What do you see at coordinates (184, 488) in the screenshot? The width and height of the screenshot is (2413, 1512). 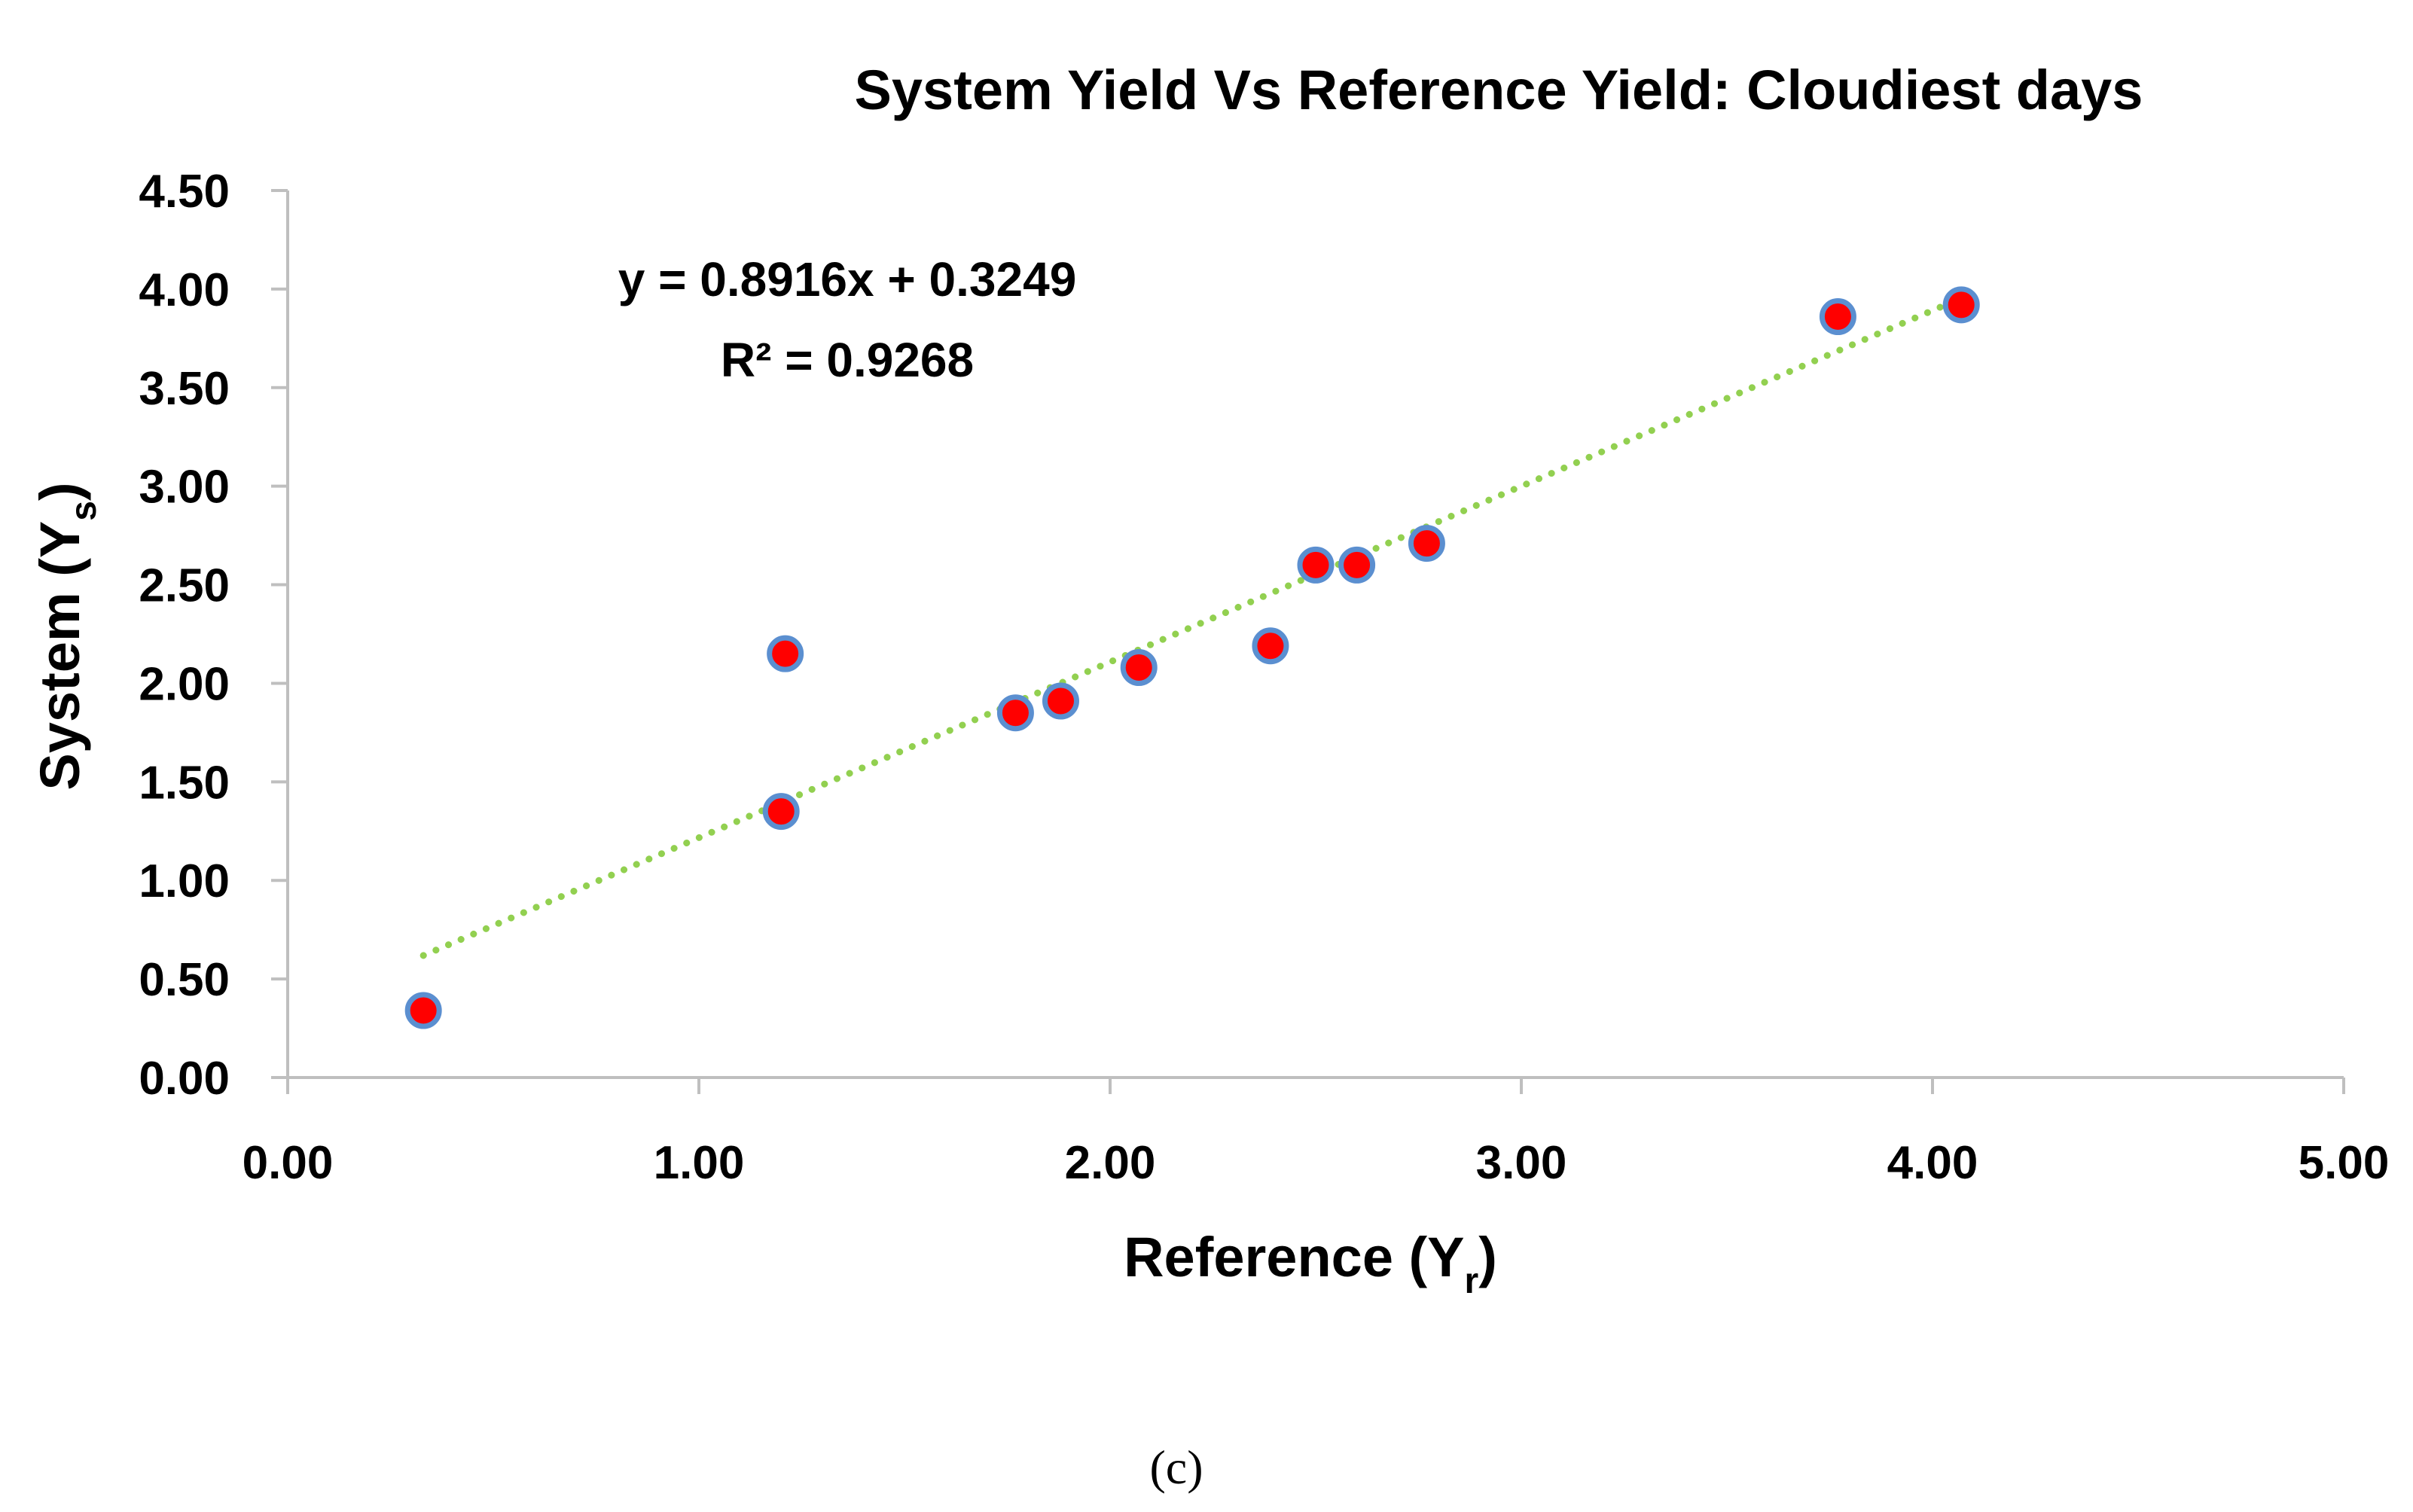 I see `y-tick-label: 3.00` at bounding box center [184, 488].